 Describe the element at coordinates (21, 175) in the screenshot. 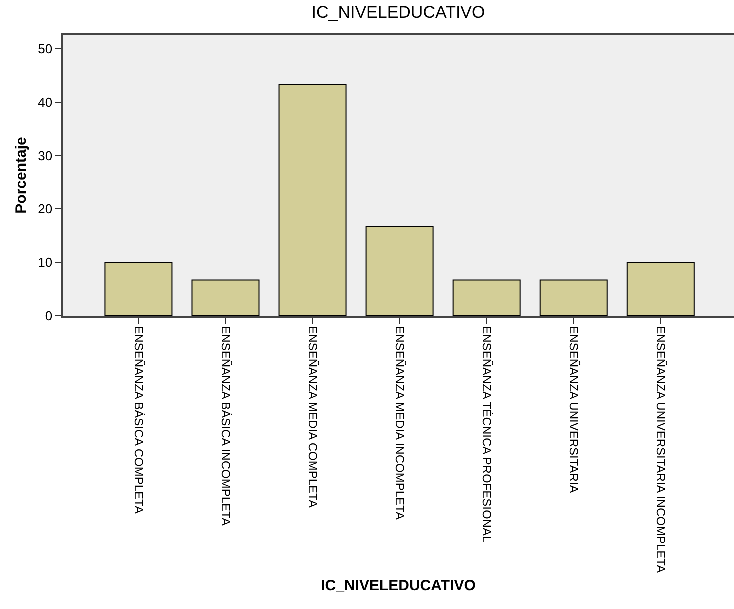

I see `y-axis-title: Porcentaje` at that location.